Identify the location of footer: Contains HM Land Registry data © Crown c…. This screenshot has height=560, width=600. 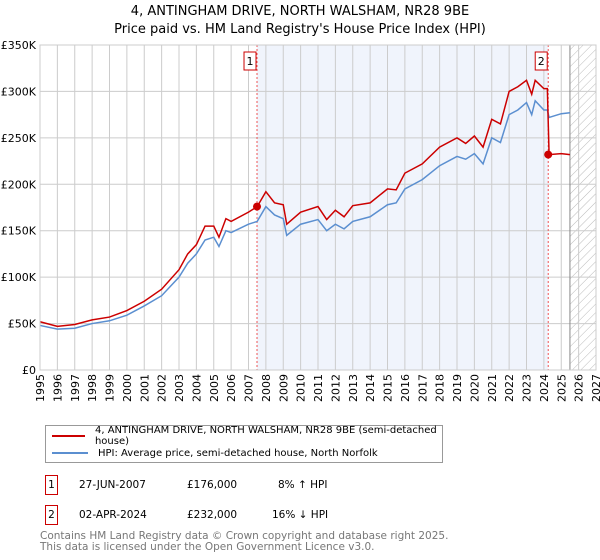
(244, 542).